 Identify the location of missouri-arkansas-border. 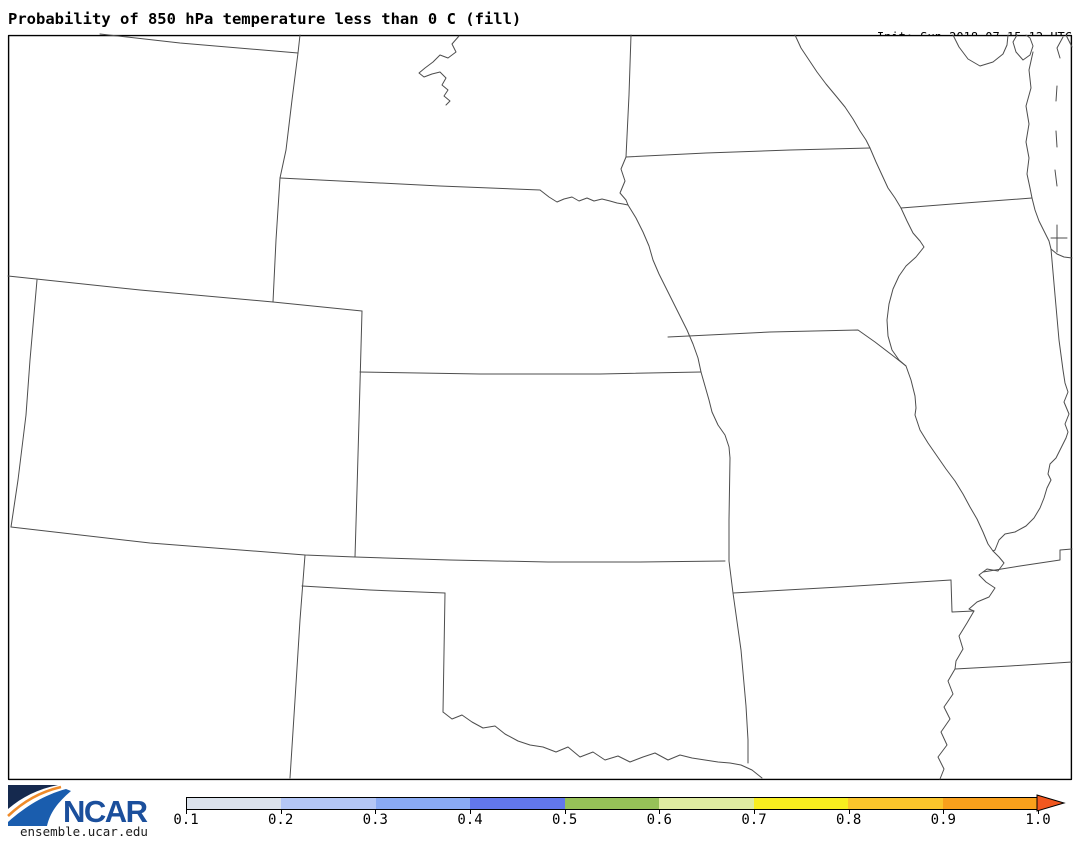
(842, 586).